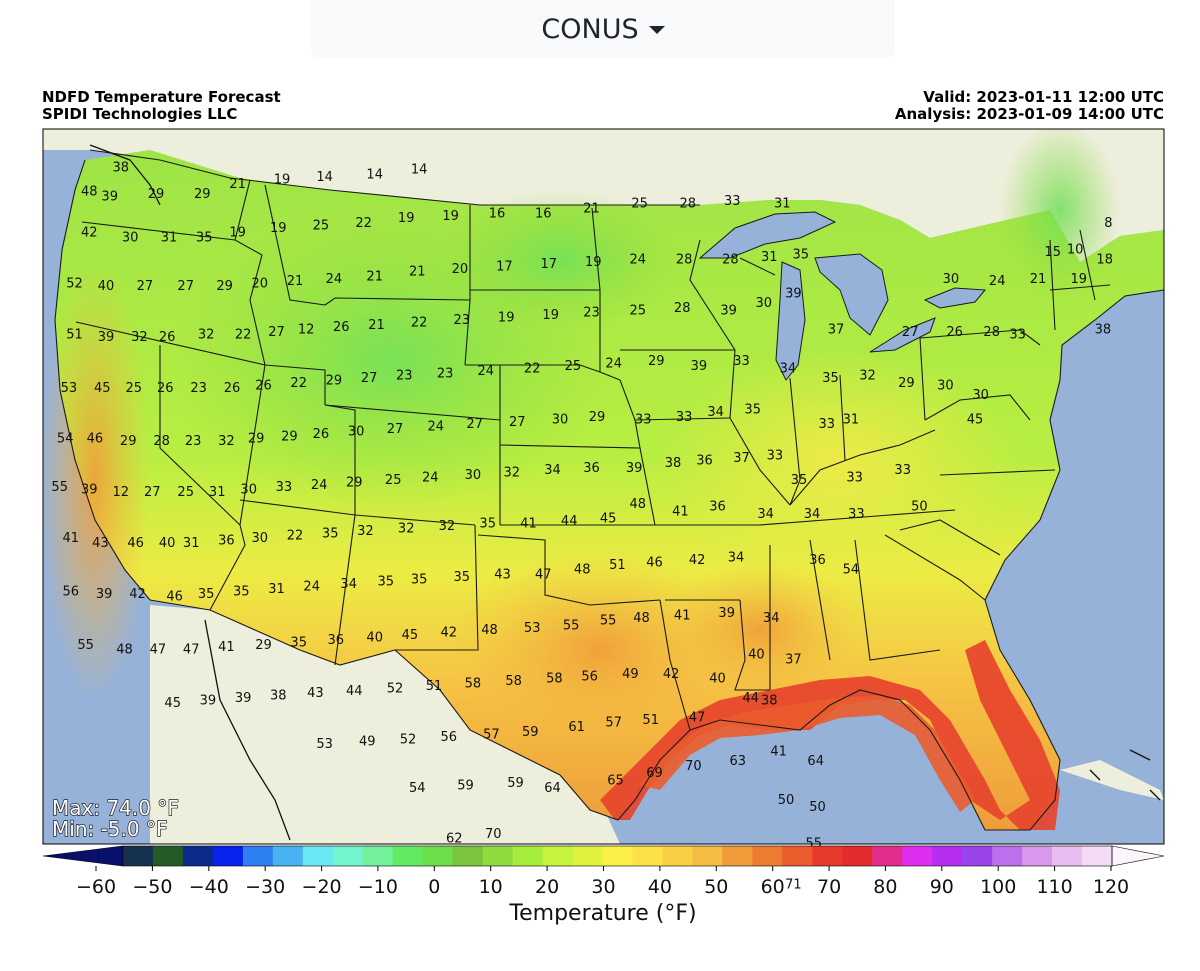  Describe the element at coordinates (1108, 223) in the screenshot. I see `temperature-value: 8` at that location.